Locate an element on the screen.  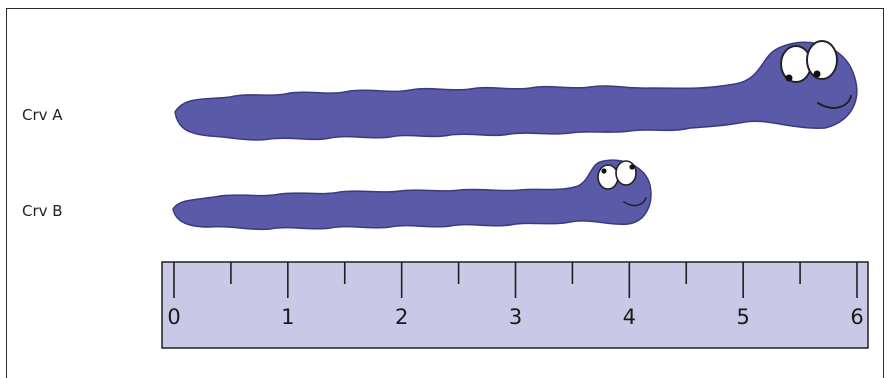
ruler-tick-label: 3 is located at coordinates (515, 317).